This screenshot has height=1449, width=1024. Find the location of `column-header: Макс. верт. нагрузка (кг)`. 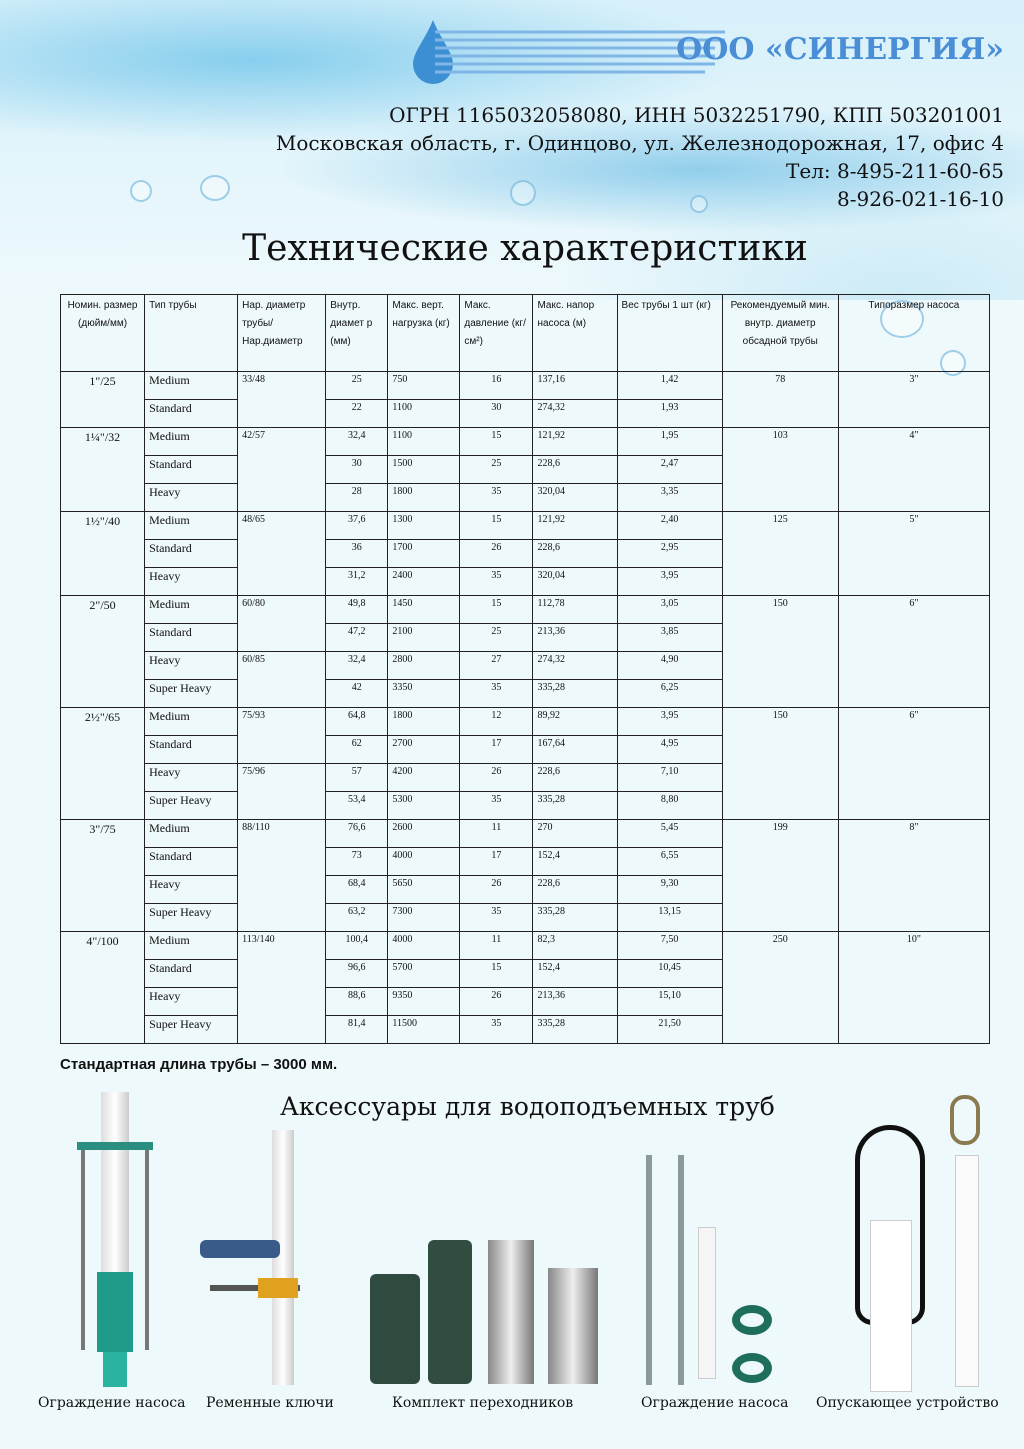

column-header: Макс. верт. нагрузка (кг) is located at coordinates (424, 333).